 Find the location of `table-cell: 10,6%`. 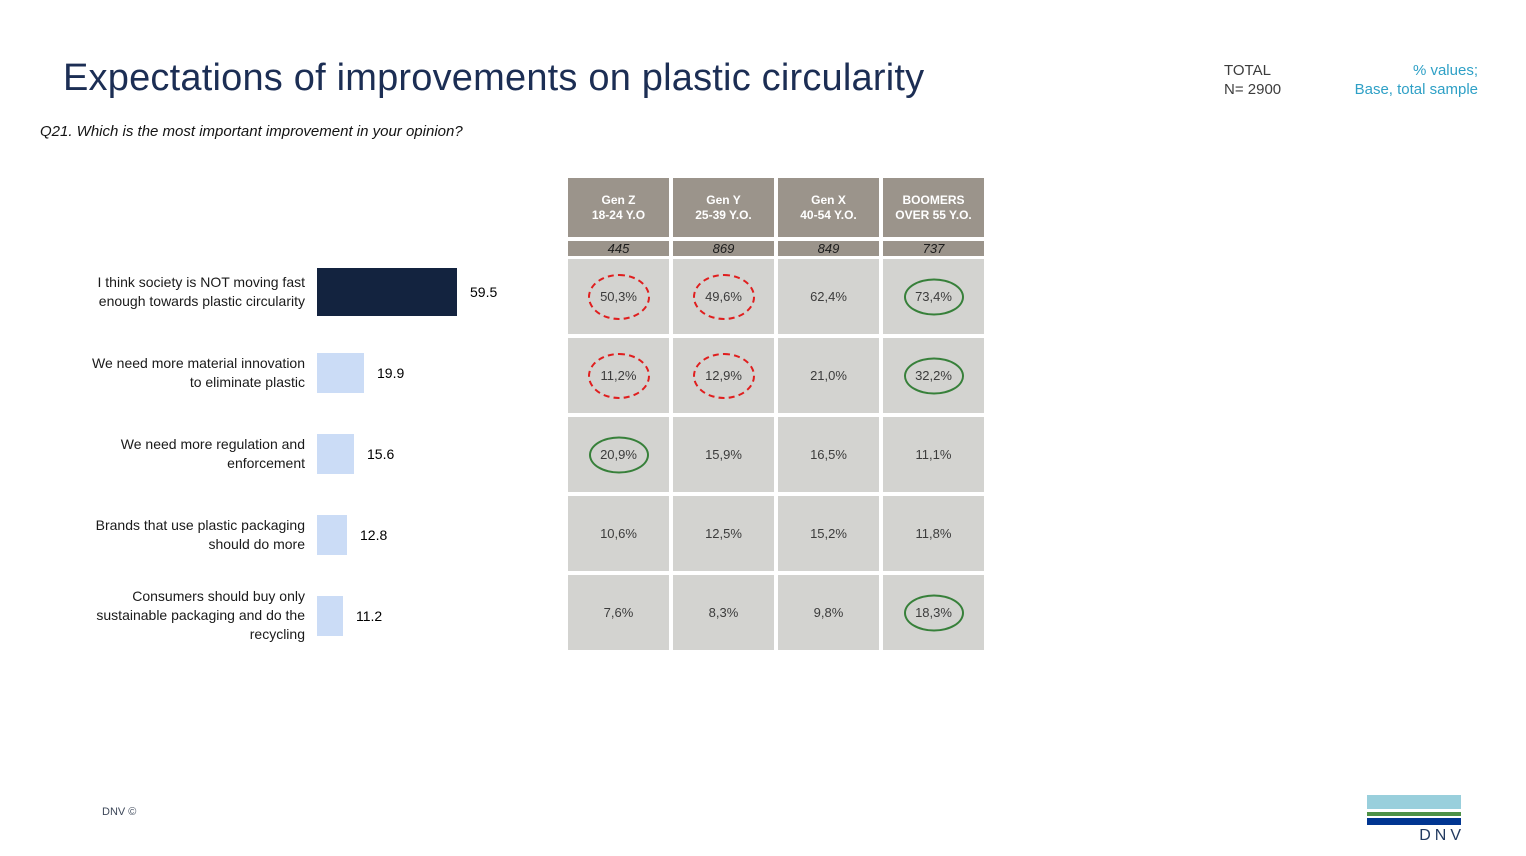

table-cell: 10,6% is located at coordinates (618, 533).